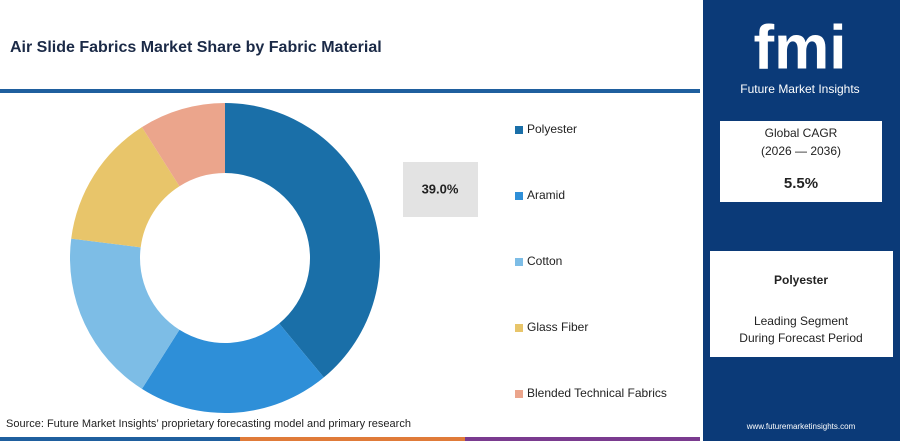  I want to click on segment-note: Leading Segment, so click(801, 321).